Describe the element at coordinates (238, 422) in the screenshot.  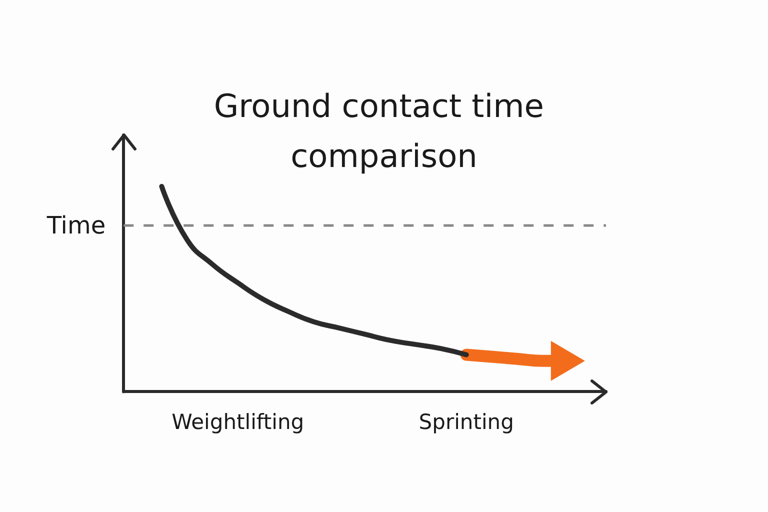
I see `x-tick-label: Weightlifting` at that location.